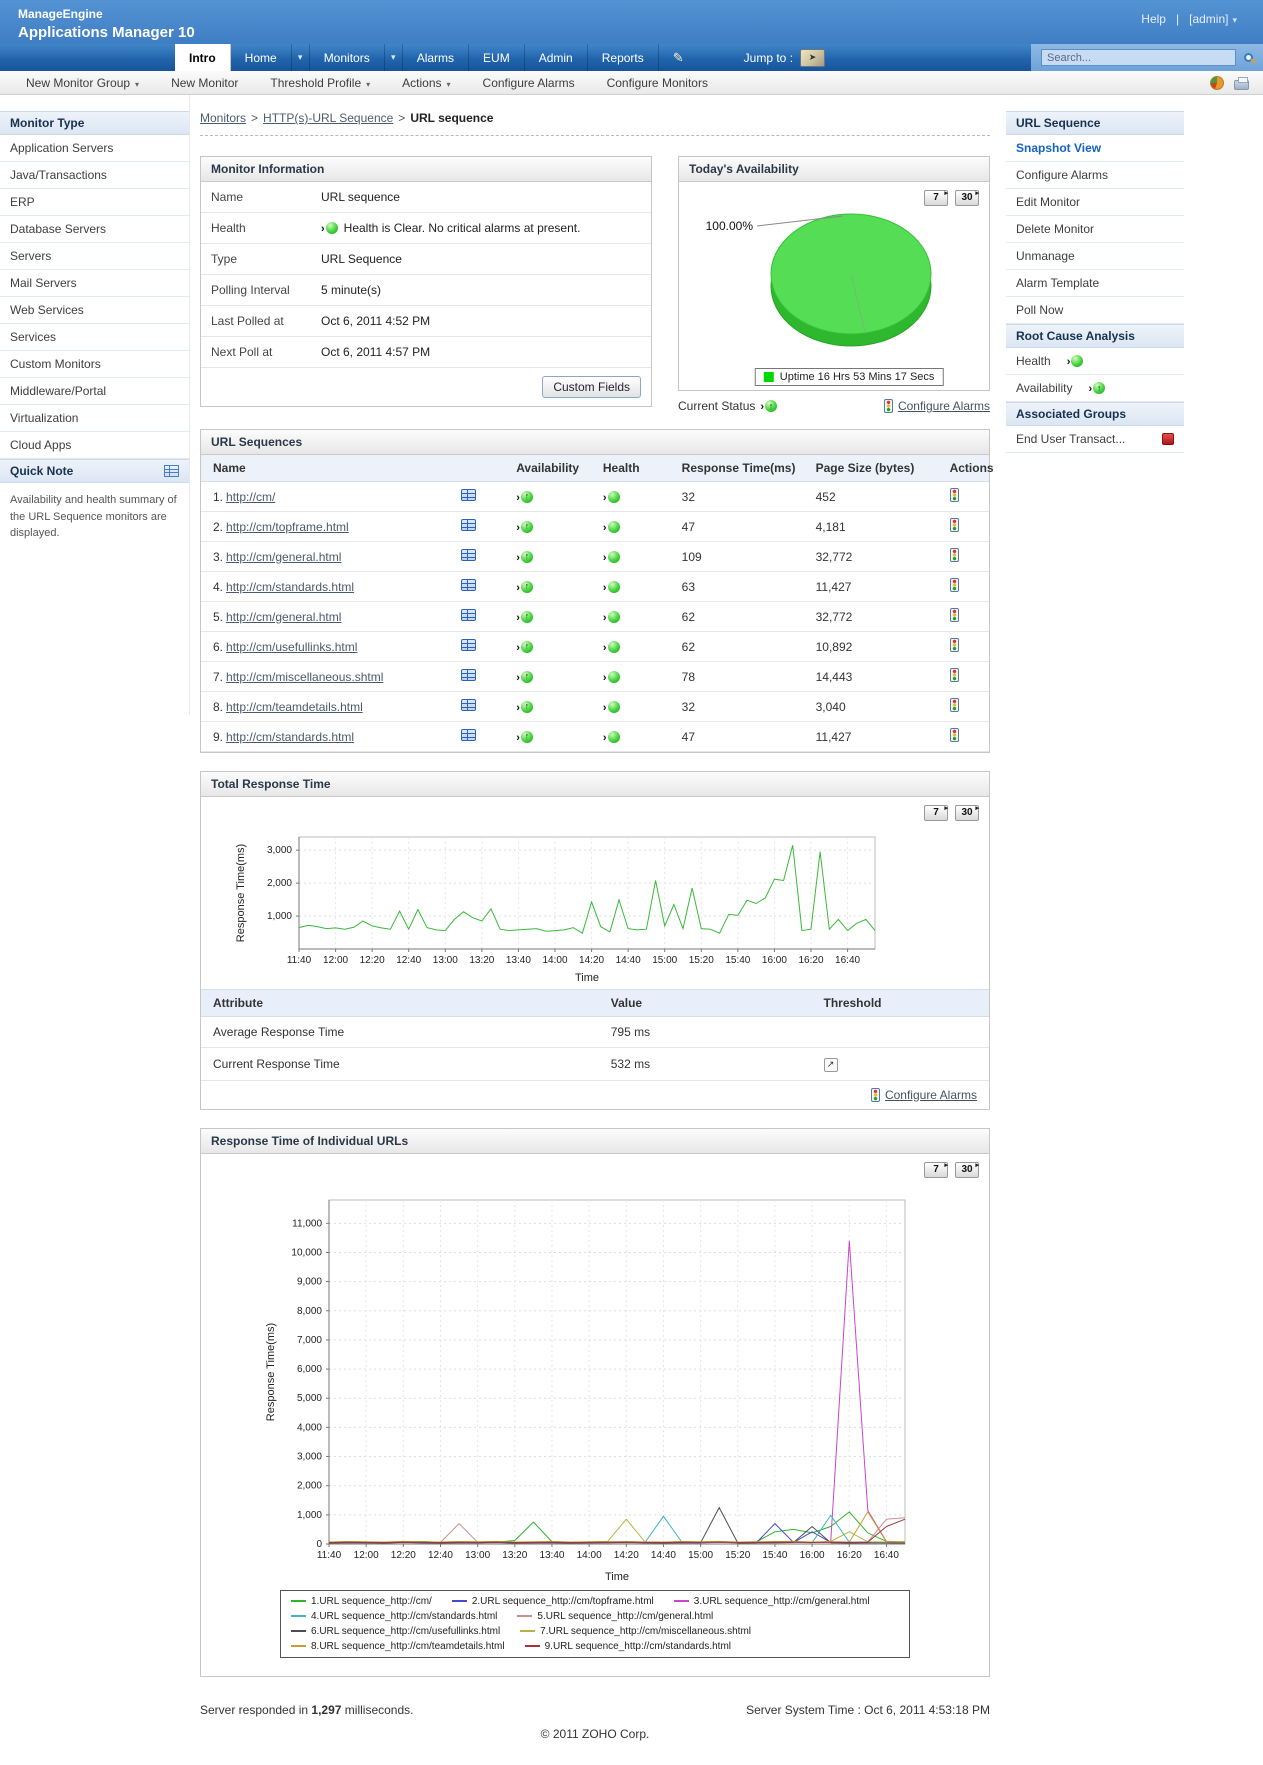 Image resolution: width=1263 pixels, height=1765 pixels. What do you see at coordinates (1095, 310) in the screenshot?
I see `menu-item: Poll Now` at bounding box center [1095, 310].